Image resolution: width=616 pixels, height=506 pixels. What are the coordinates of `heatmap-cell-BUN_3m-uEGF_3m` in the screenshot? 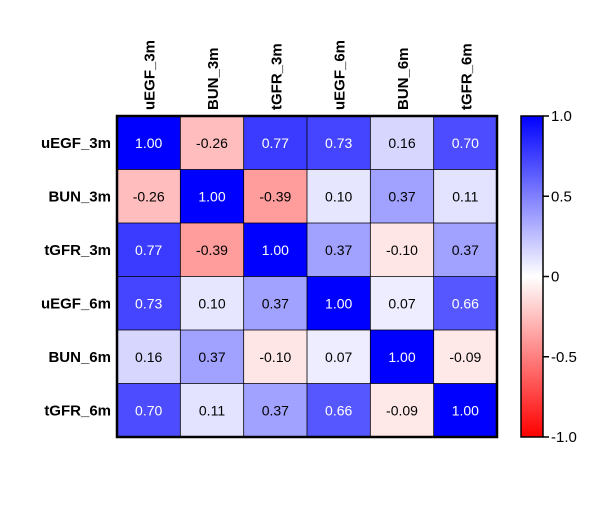 It's located at (149, 196).